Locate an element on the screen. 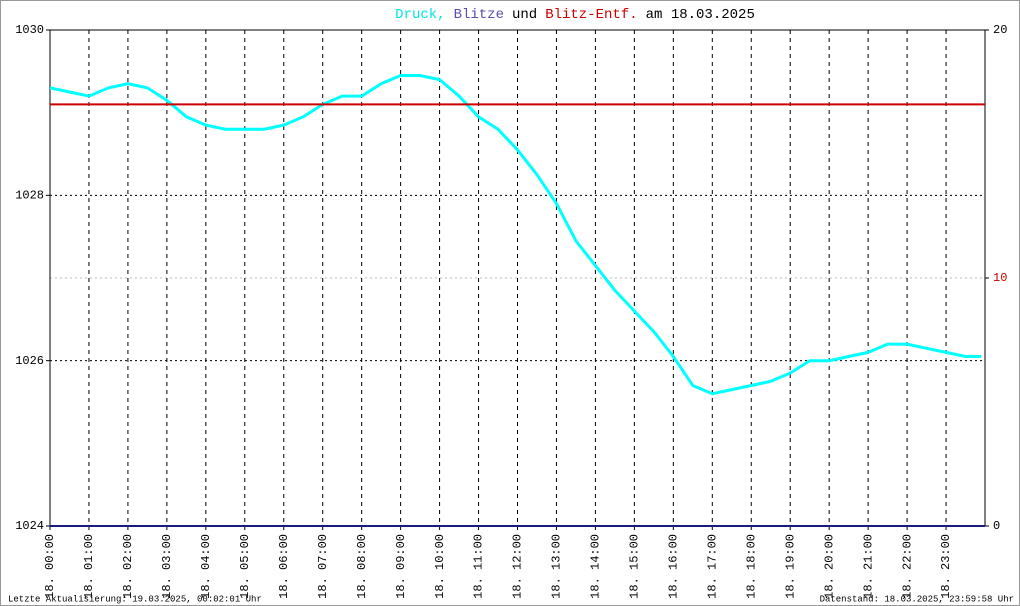 The image size is (1020, 606). title-part: Blitze is located at coordinates (479, 15).